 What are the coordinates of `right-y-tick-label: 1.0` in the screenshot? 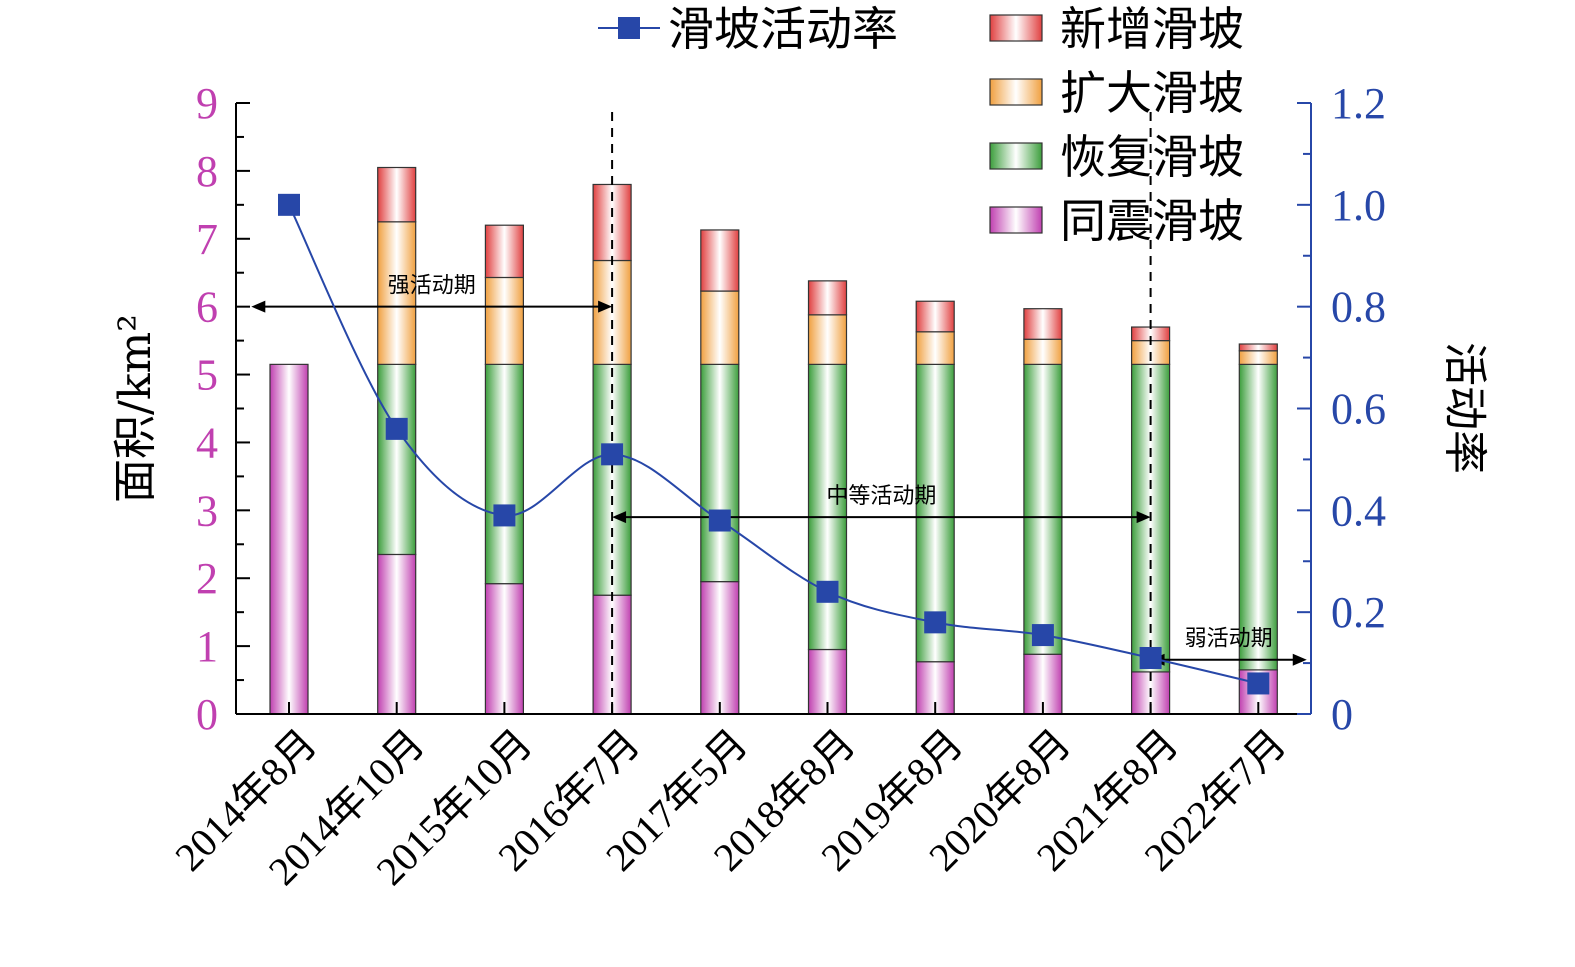 It's located at (1358, 205).